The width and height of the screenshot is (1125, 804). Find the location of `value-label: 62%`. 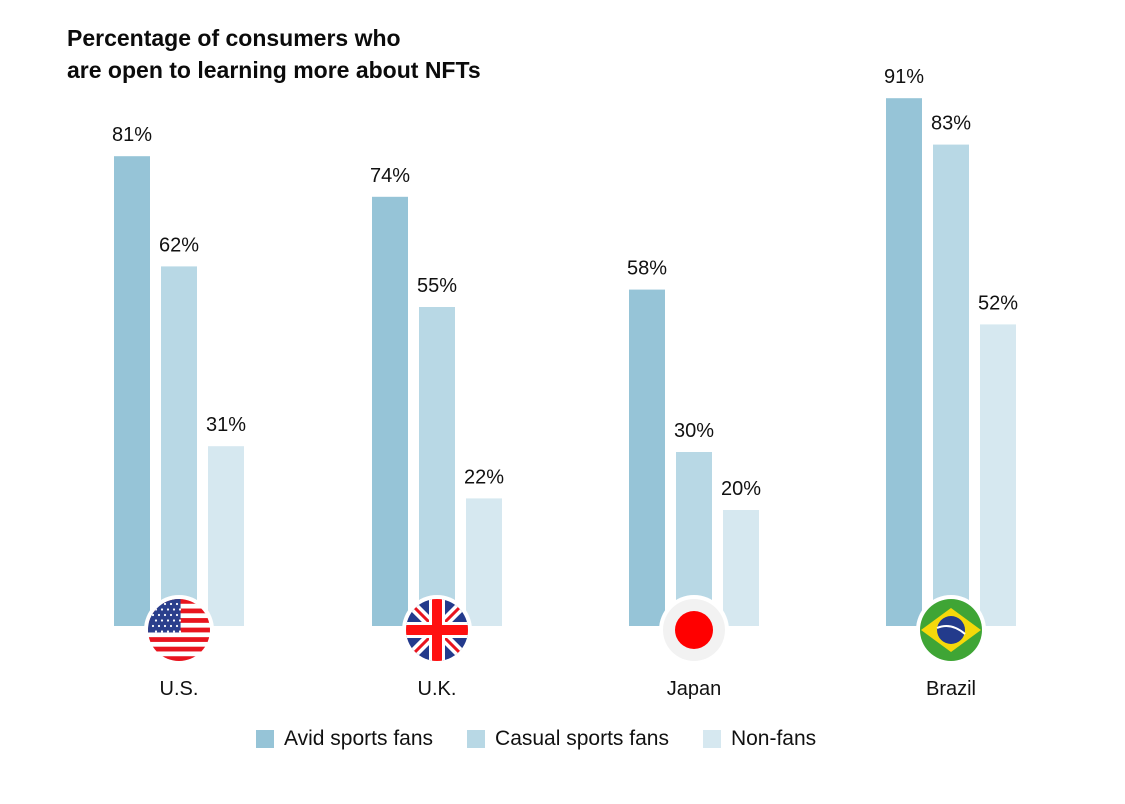

value-label: 62% is located at coordinates (179, 245).